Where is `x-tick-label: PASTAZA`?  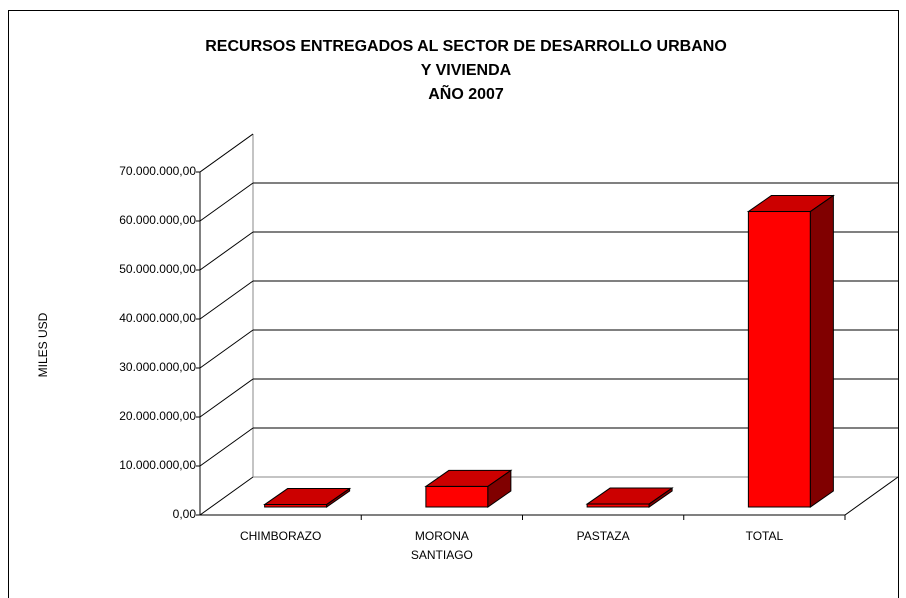
x-tick-label: PASTAZA is located at coordinates (603, 536).